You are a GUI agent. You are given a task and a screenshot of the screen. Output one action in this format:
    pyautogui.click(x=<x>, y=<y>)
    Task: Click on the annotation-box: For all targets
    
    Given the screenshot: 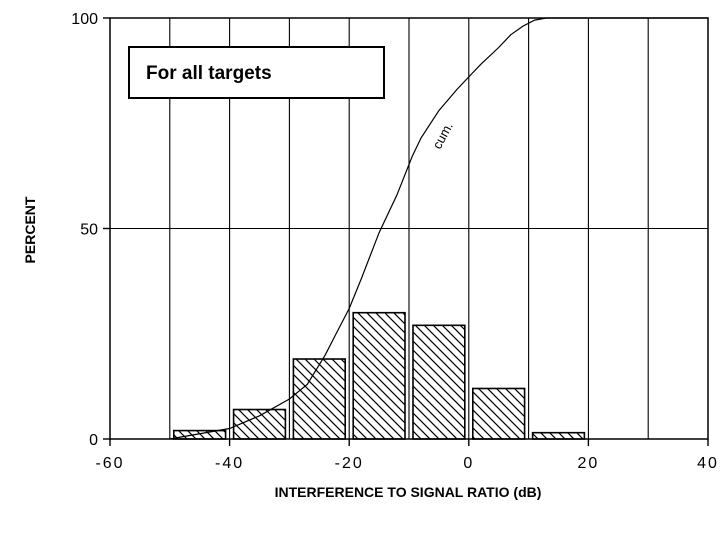 What is the action you would take?
    pyautogui.click(x=256, y=72)
    